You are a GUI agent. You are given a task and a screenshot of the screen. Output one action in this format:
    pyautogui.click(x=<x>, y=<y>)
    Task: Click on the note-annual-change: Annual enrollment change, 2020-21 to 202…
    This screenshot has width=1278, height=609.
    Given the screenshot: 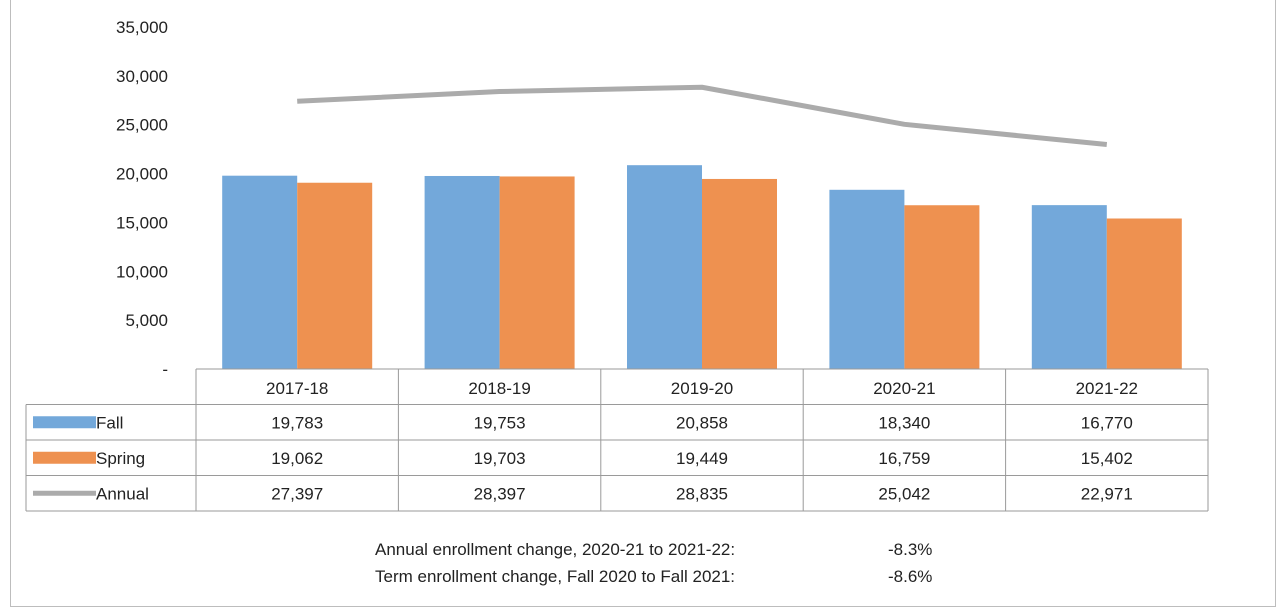 What is the action you would take?
    pyautogui.click(x=639, y=551)
    